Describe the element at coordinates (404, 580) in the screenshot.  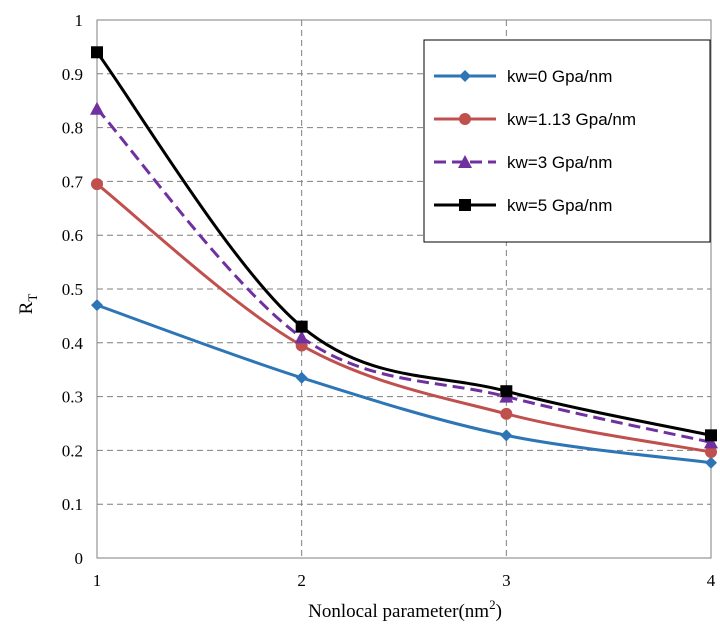
I see `x-tick-labels: 1 2 3 4` at that location.